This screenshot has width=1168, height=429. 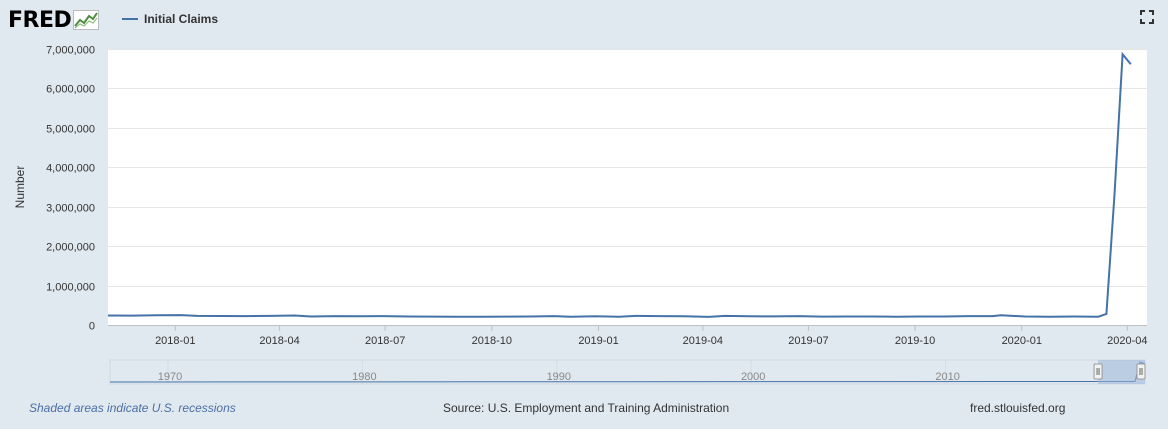 What do you see at coordinates (132, 408) in the screenshot?
I see `recessions-note-link: Shaded areas indicate U.S. recessions` at bounding box center [132, 408].